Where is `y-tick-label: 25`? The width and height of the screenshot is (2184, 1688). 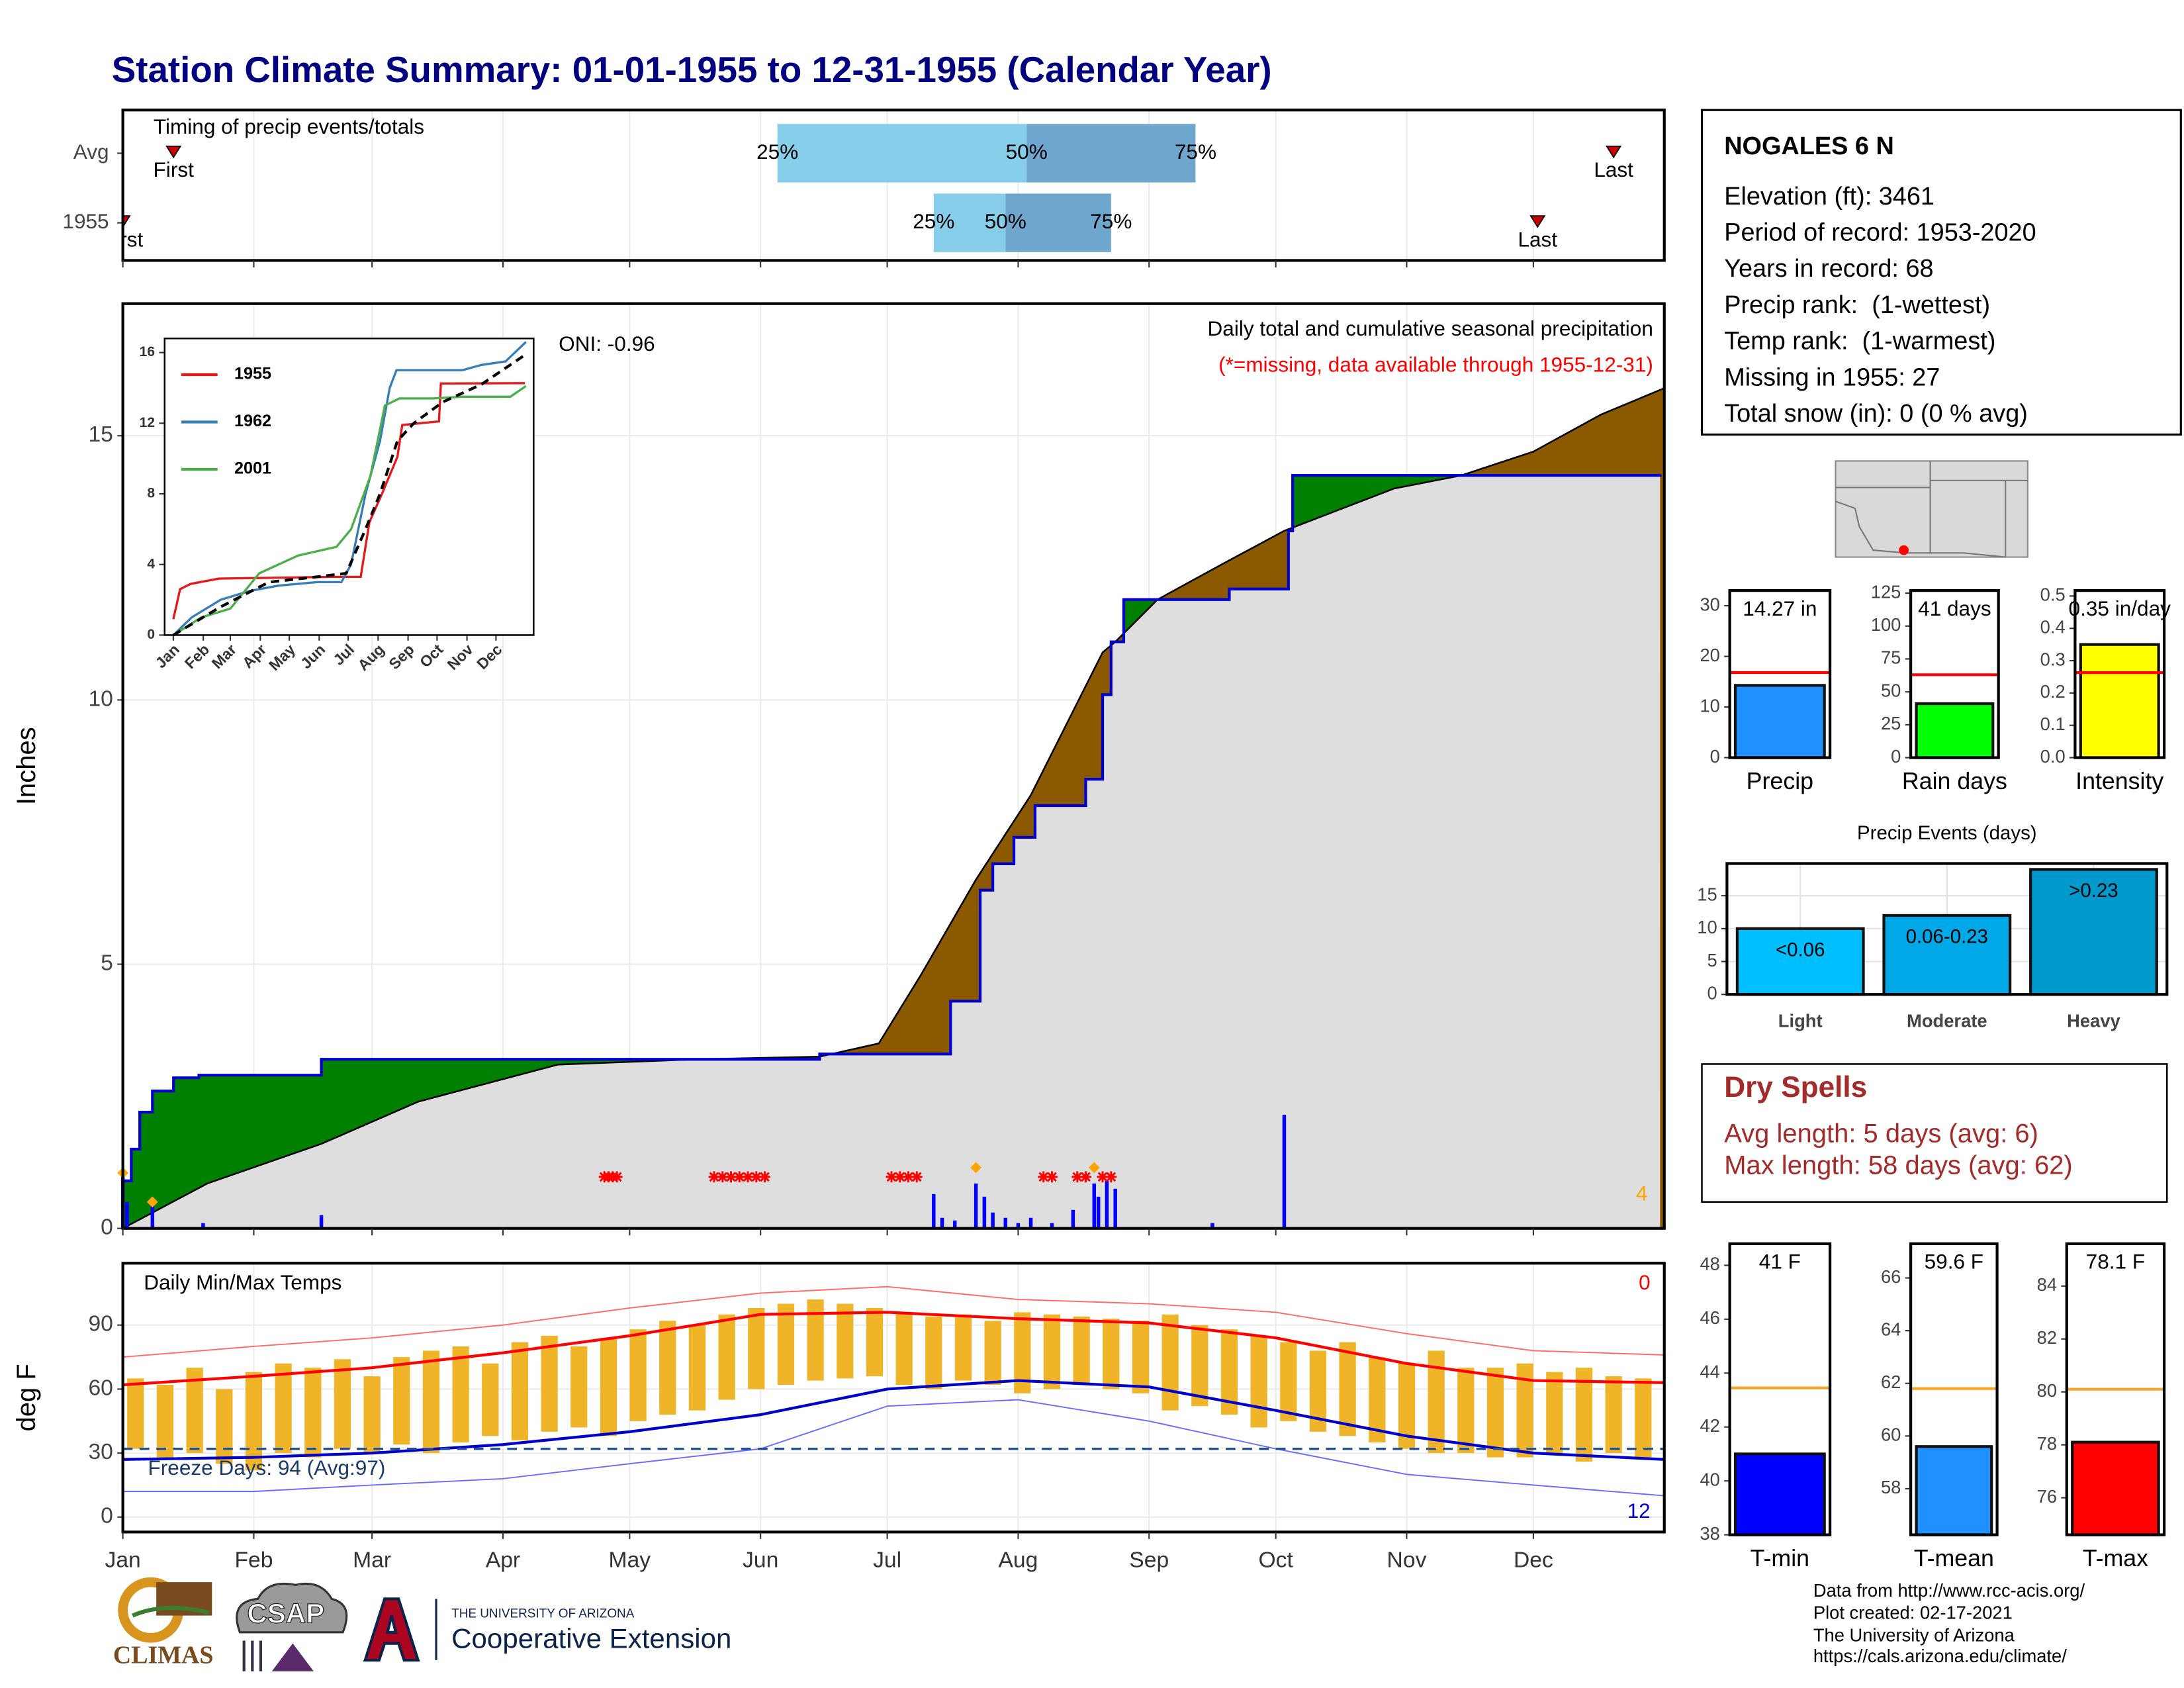
y-tick-label: 25 is located at coordinates (1891, 723).